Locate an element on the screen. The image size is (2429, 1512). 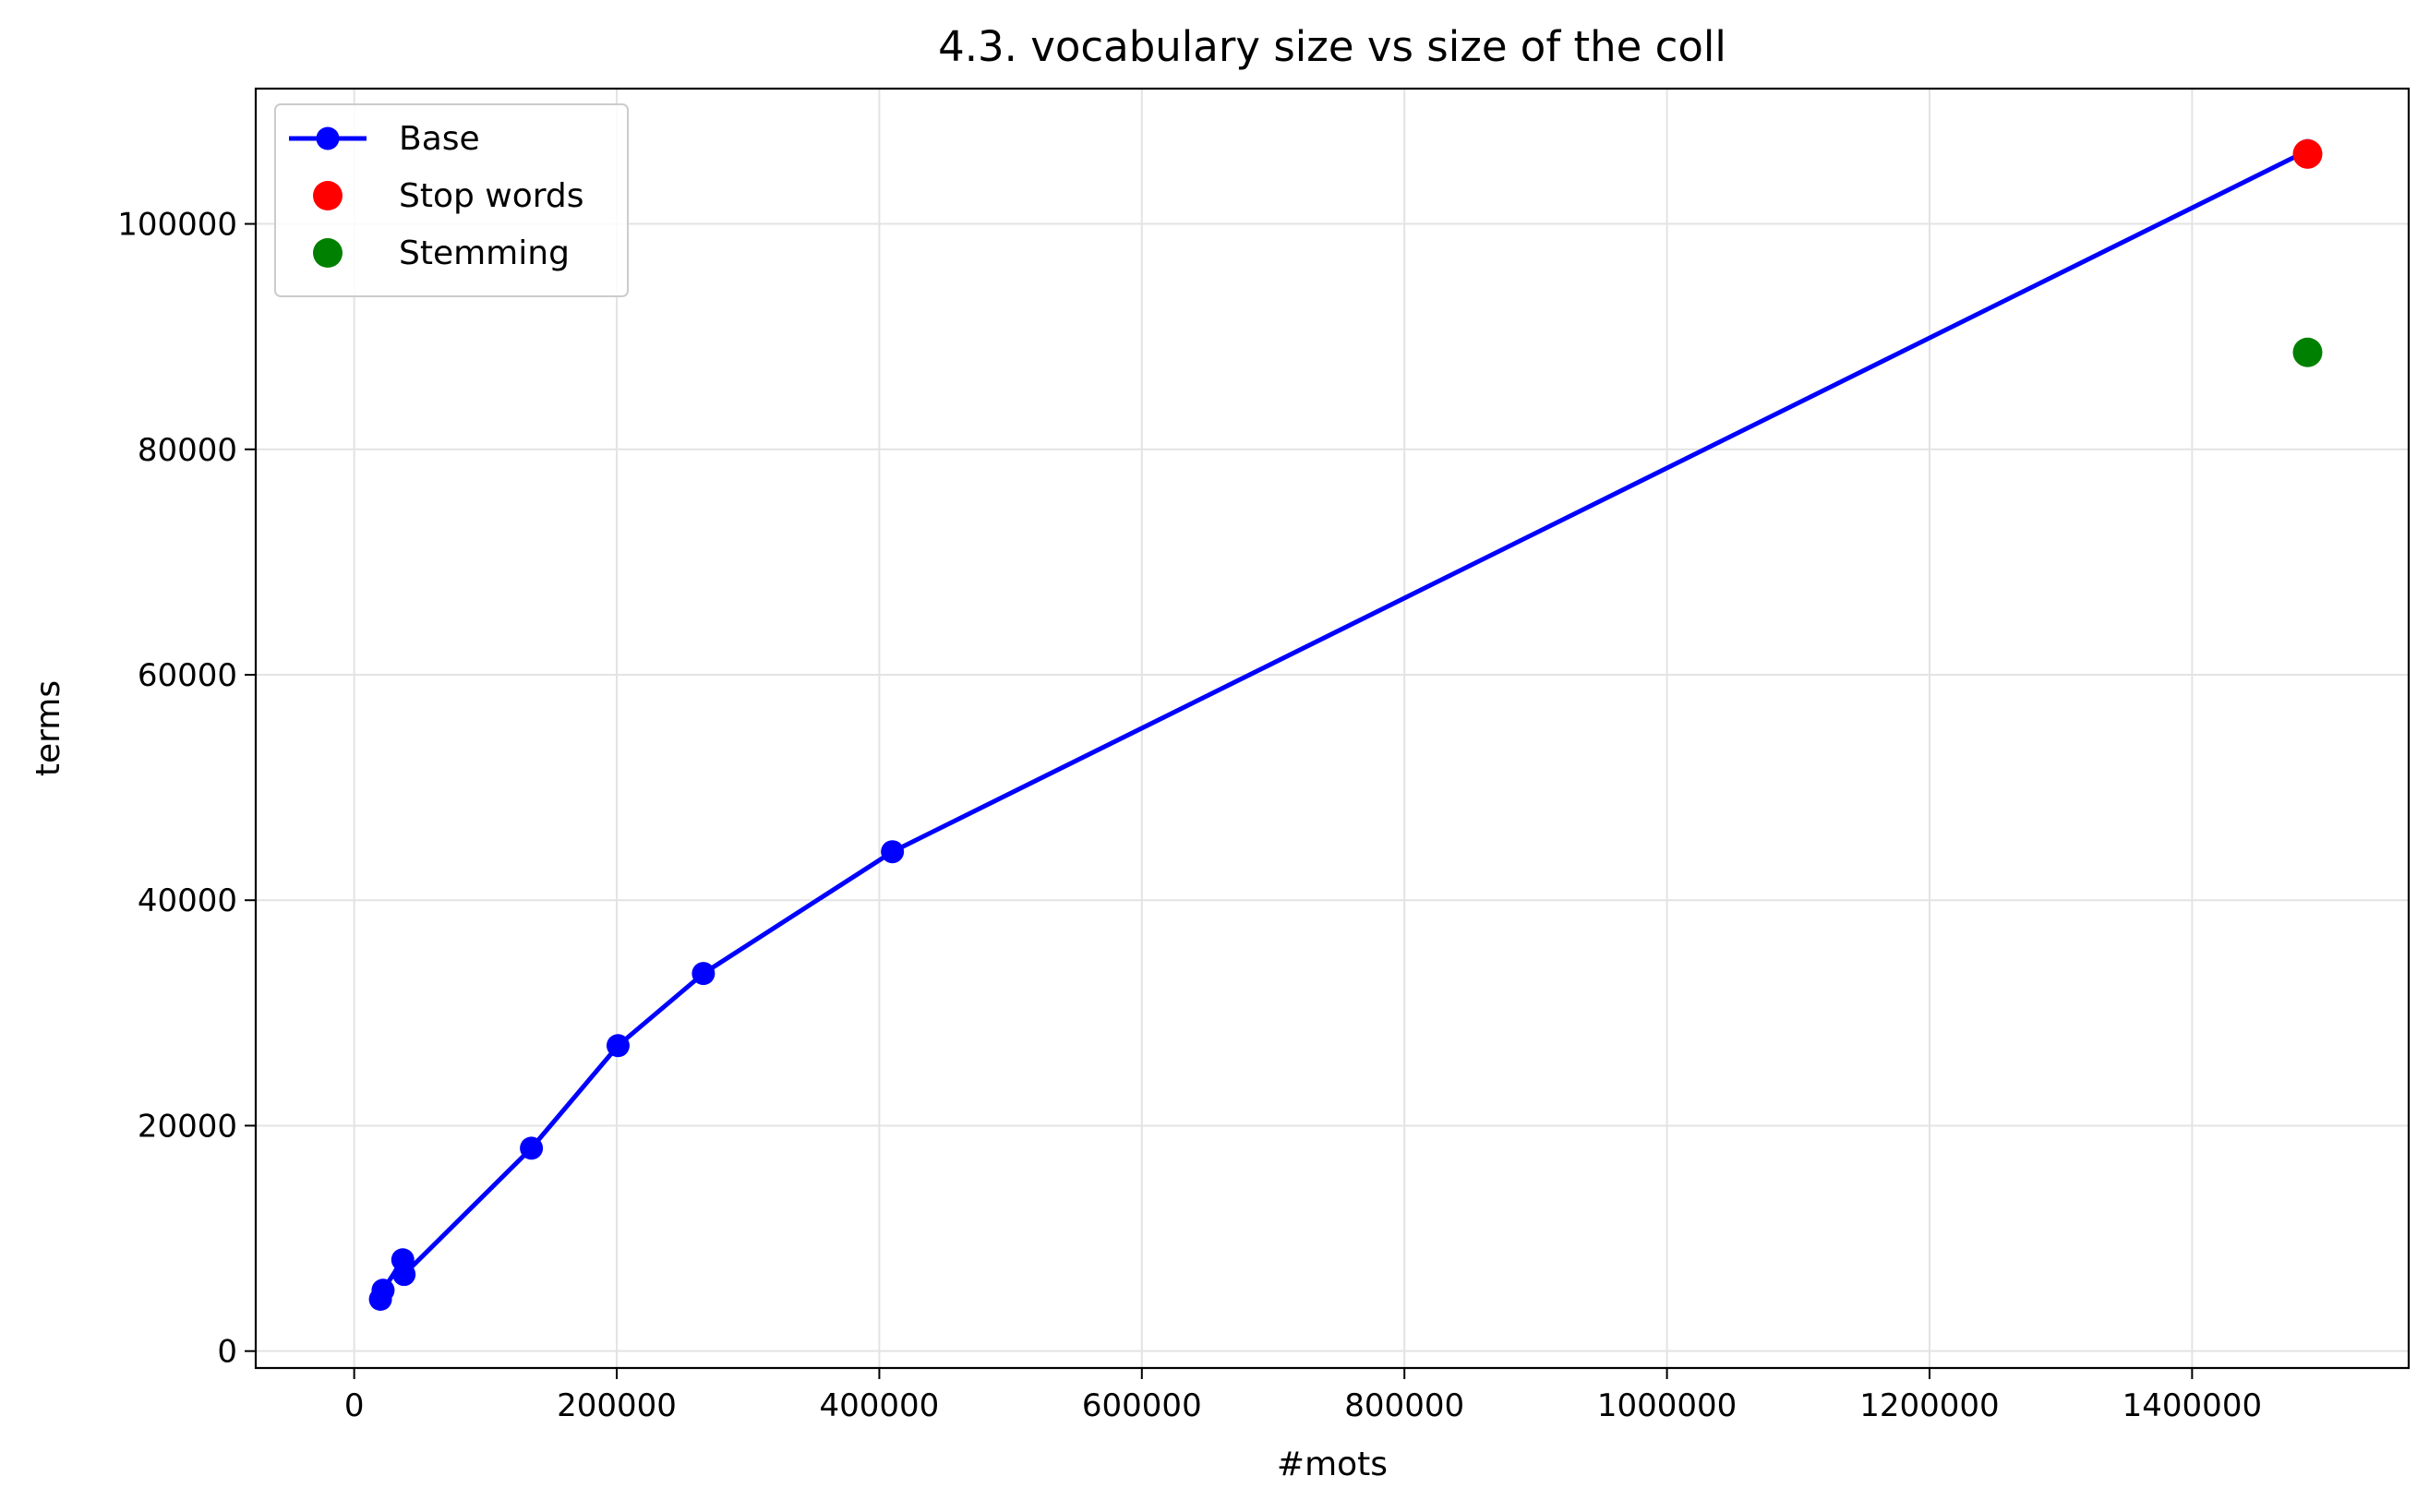
y-axis-label: terms is located at coordinates (48, 728).